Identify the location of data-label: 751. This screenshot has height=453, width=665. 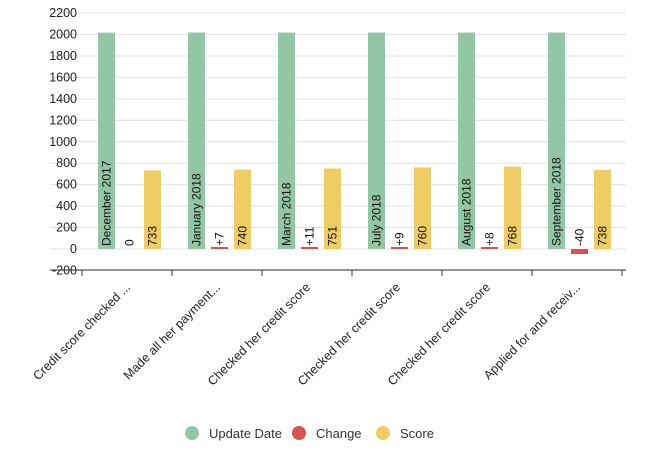
(333, 236).